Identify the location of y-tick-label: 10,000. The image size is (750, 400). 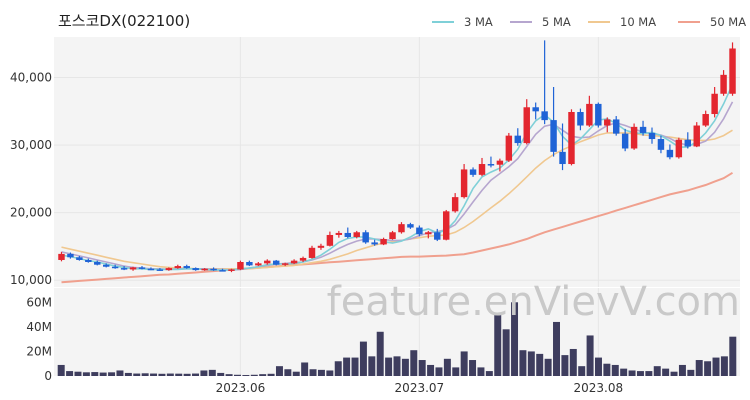
(31, 280).